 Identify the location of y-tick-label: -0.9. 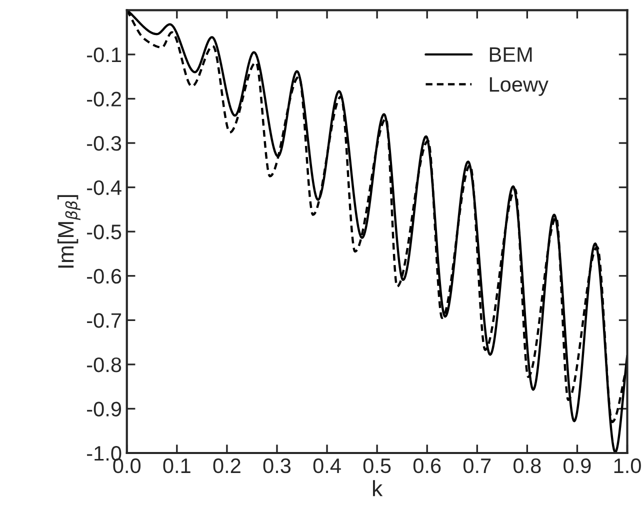
(104, 409).